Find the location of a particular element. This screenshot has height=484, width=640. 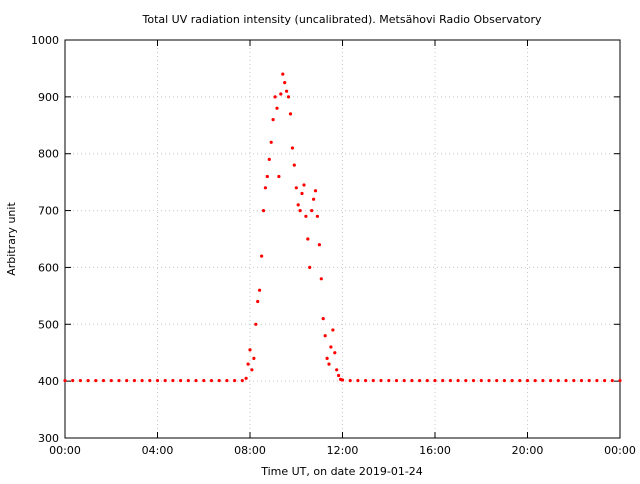

y-tick-label: 600 is located at coordinates (48, 267).